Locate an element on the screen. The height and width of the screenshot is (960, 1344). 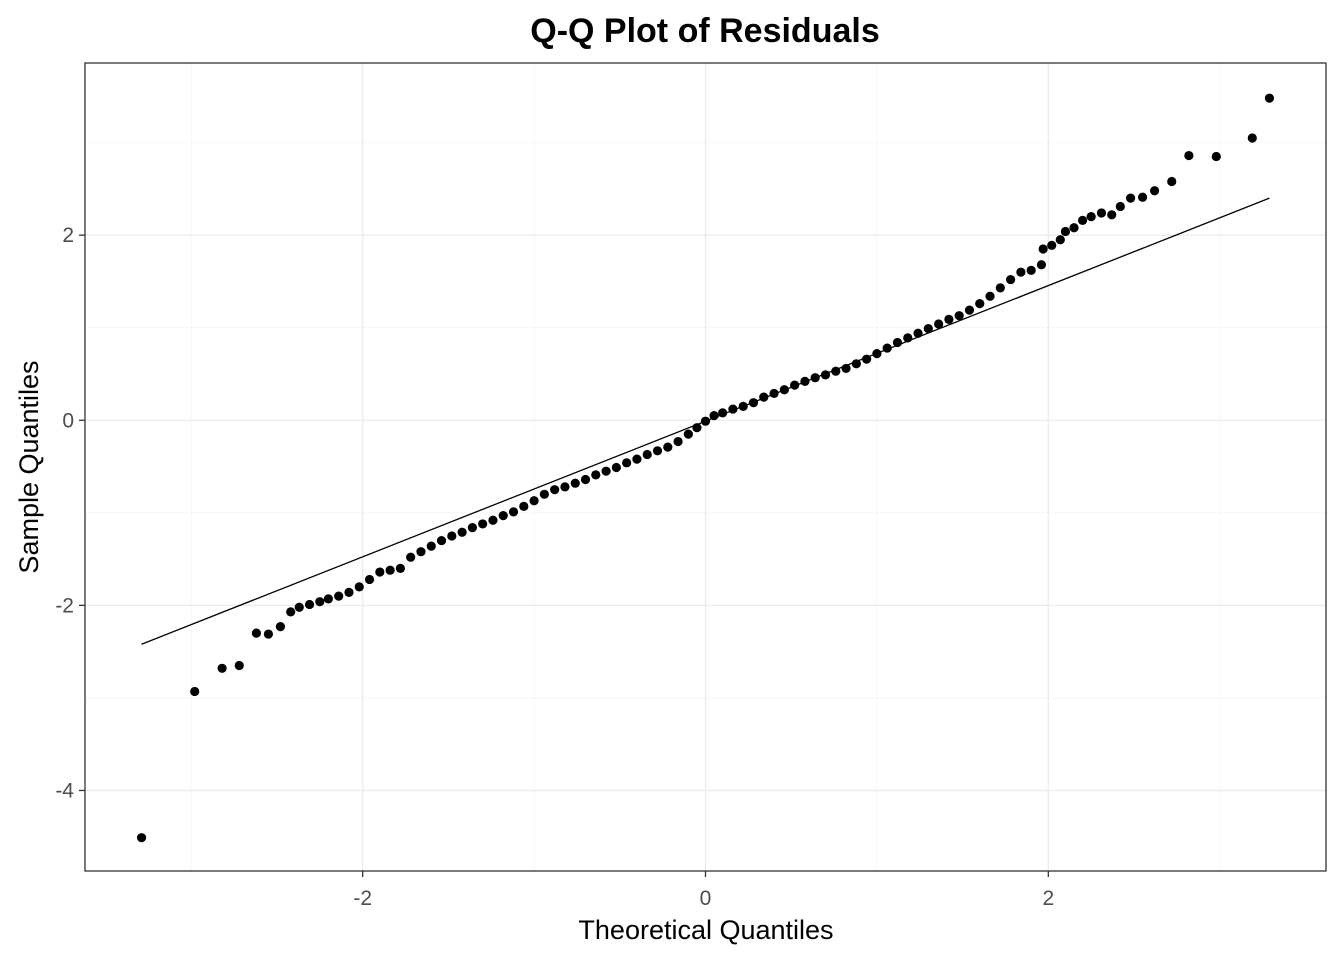
x-tick-label: -2 is located at coordinates (362, 898).